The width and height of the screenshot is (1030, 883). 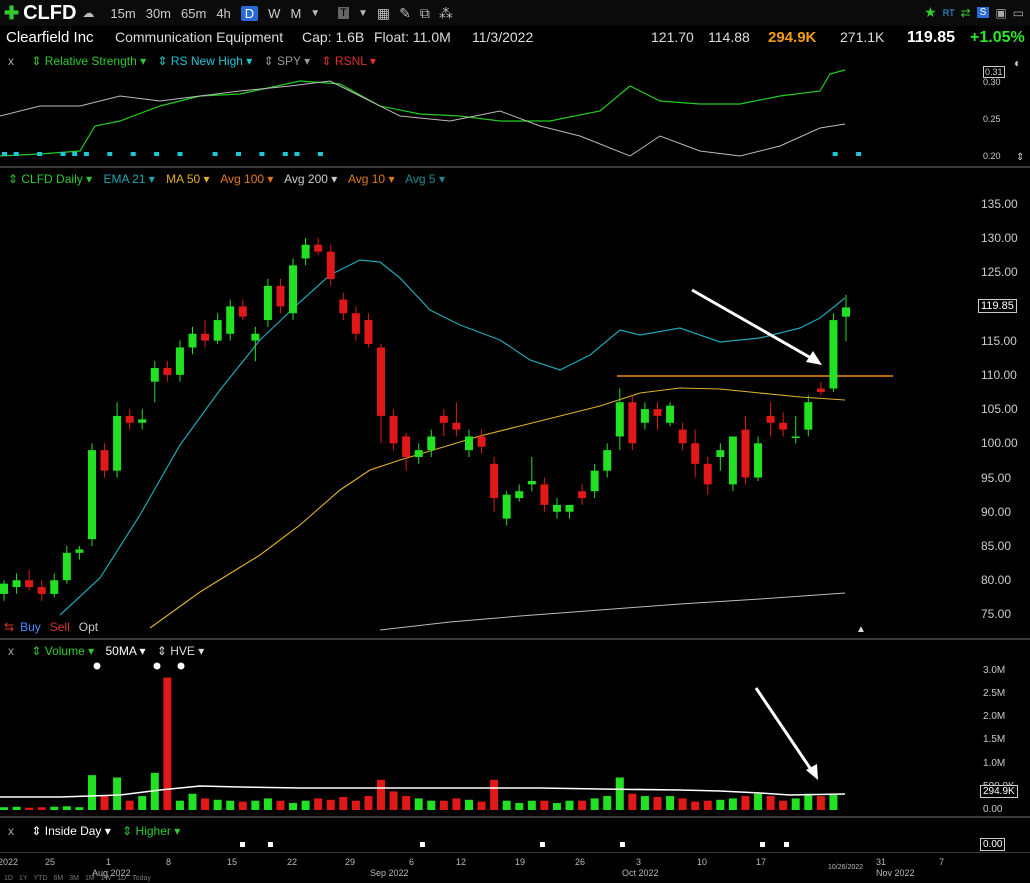 I want to click on range-ytd: YTD, so click(x=40, y=878).